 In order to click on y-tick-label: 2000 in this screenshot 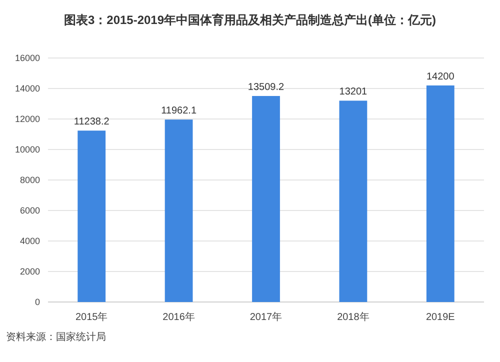, I will do `click(30, 271)`.